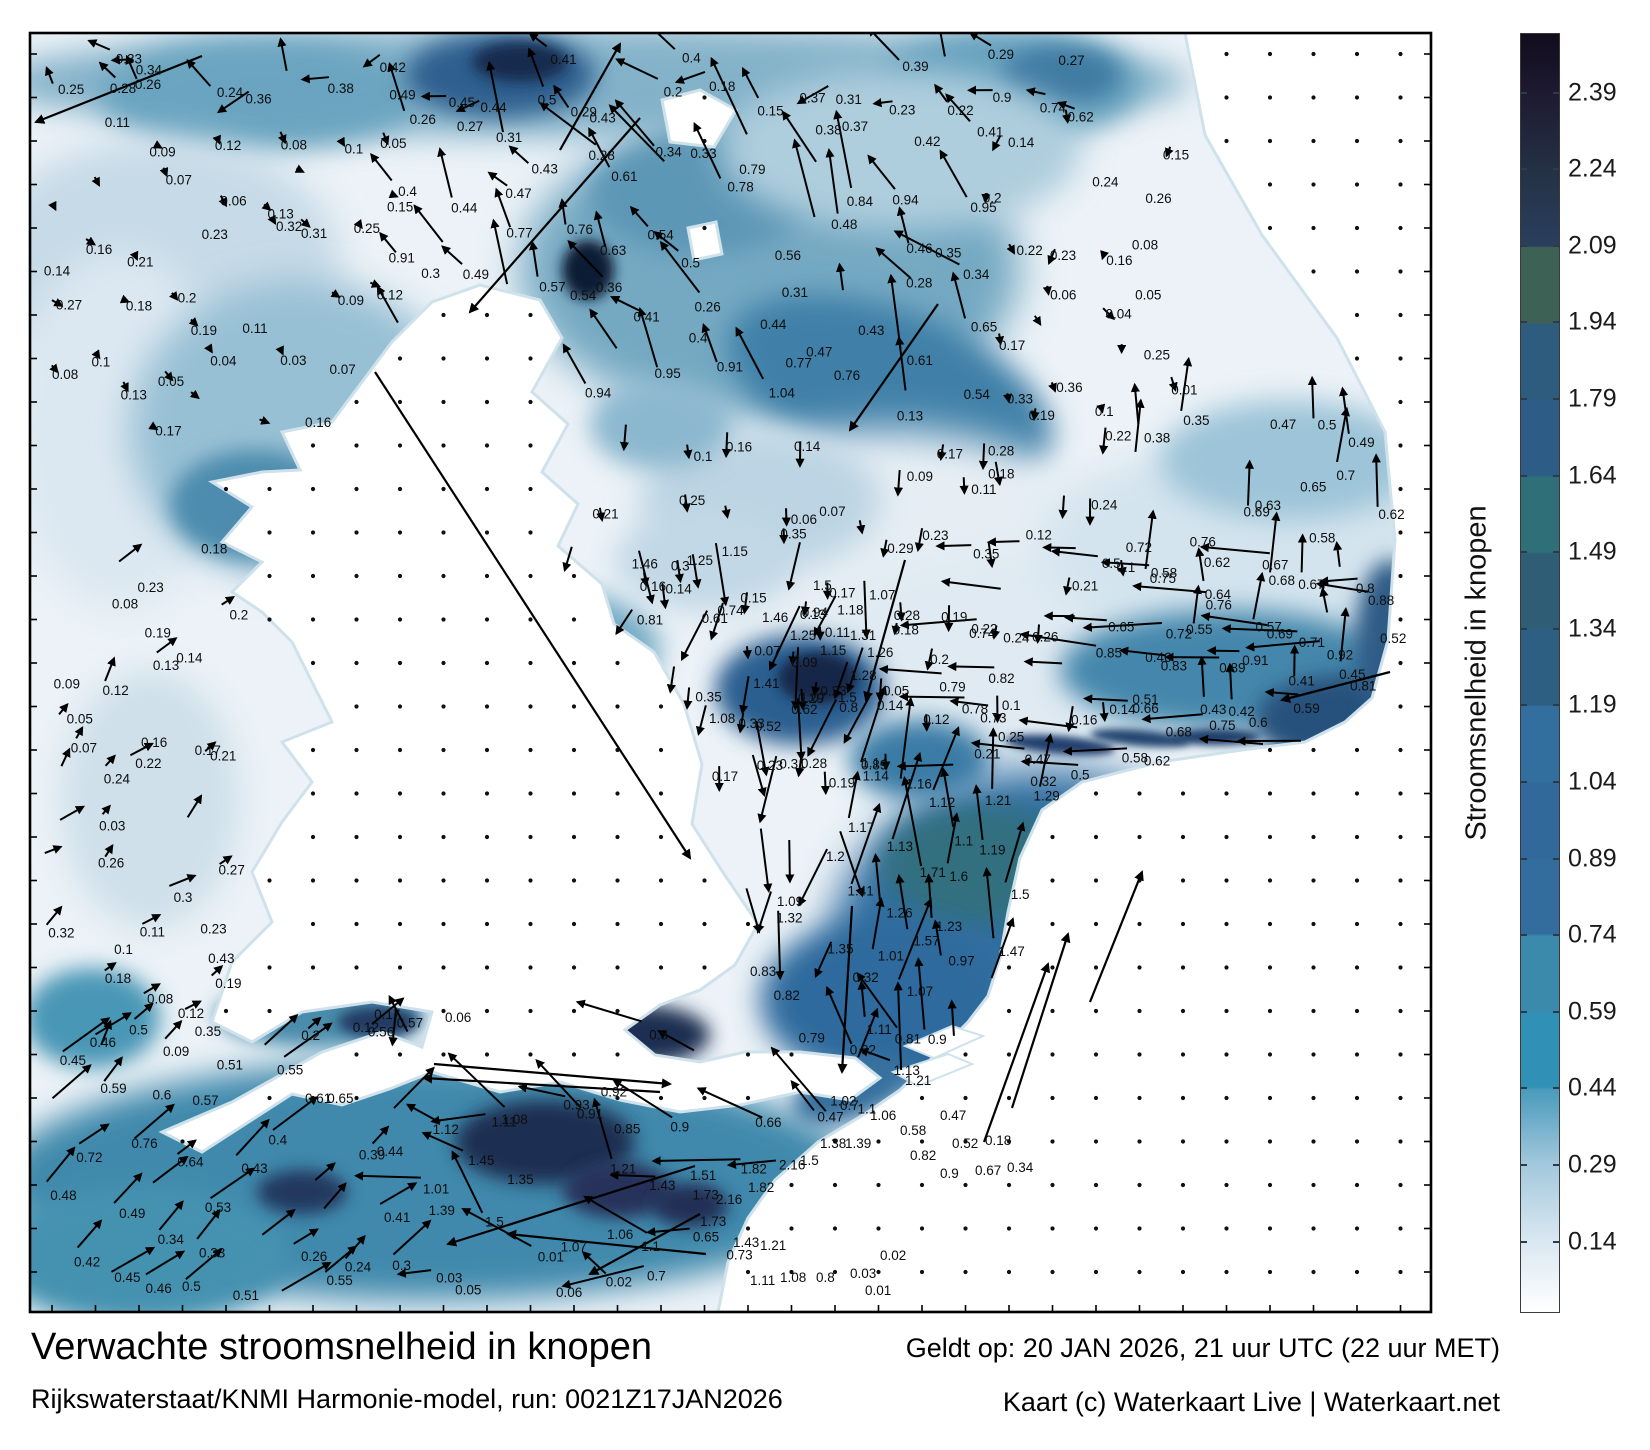  What do you see at coordinates (205, 1100) in the screenshot?
I see `current-value: 0.57` at bounding box center [205, 1100].